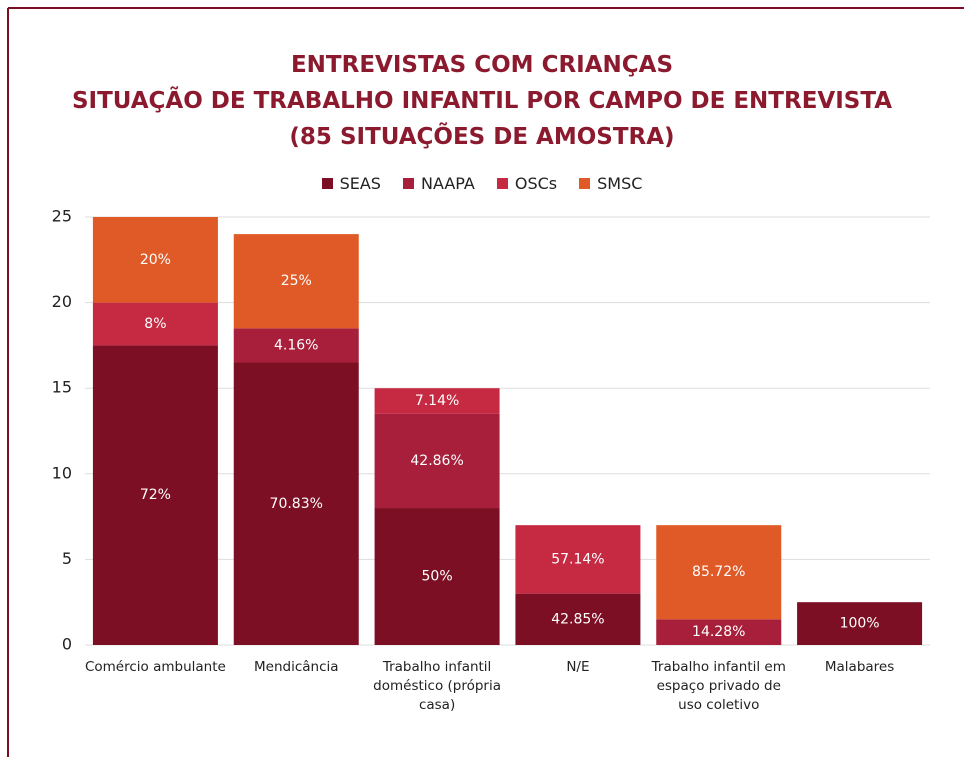  Describe the element at coordinates (67, 558) in the screenshot. I see `y-tick-label: 5` at that location.